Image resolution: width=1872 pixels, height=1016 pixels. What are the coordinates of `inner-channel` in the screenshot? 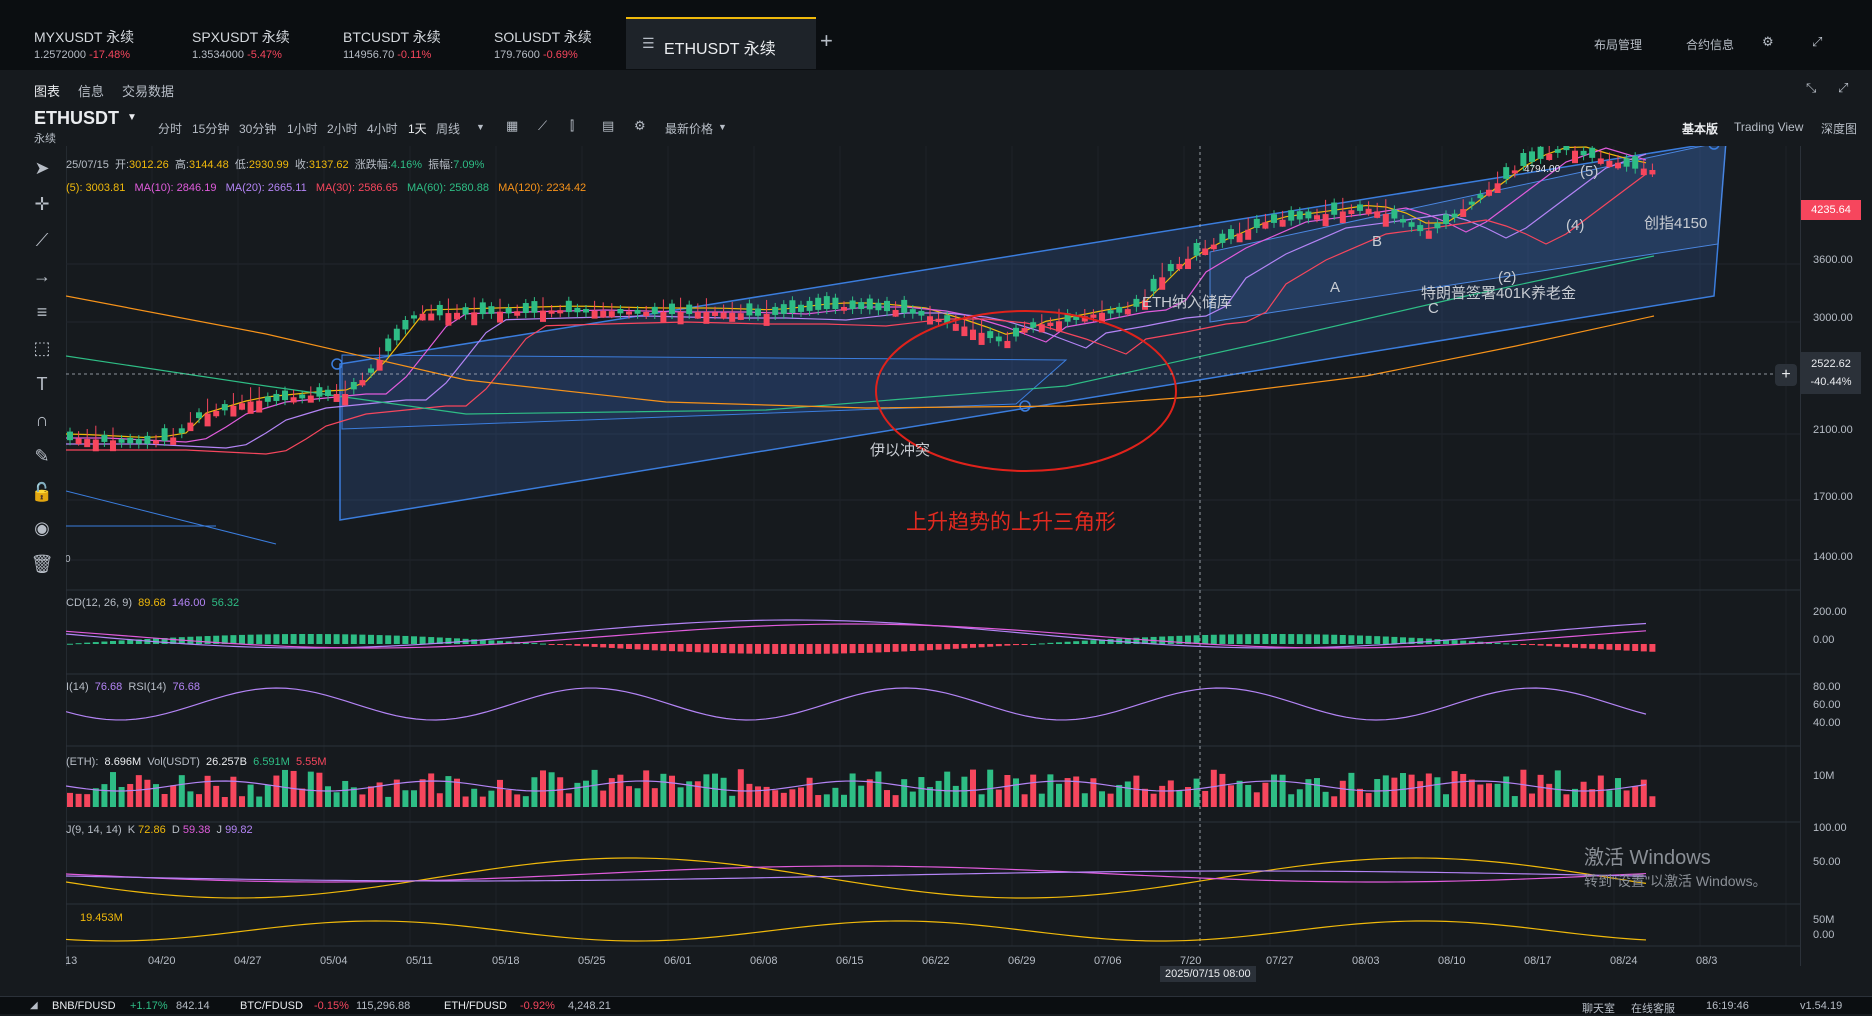 It's located at (1468, 234).